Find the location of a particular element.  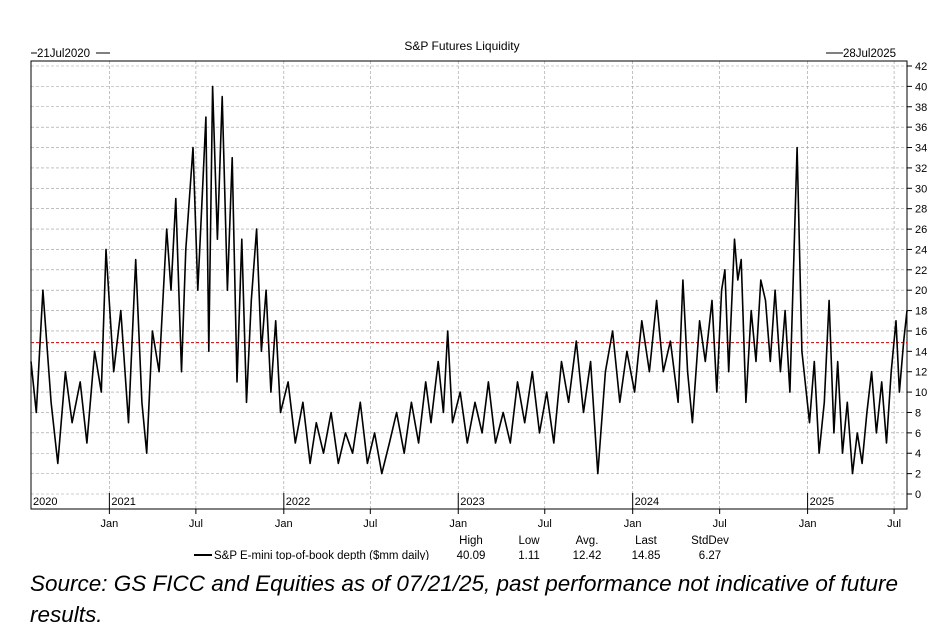

y-tick-label: 18 is located at coordinates (921, 312).